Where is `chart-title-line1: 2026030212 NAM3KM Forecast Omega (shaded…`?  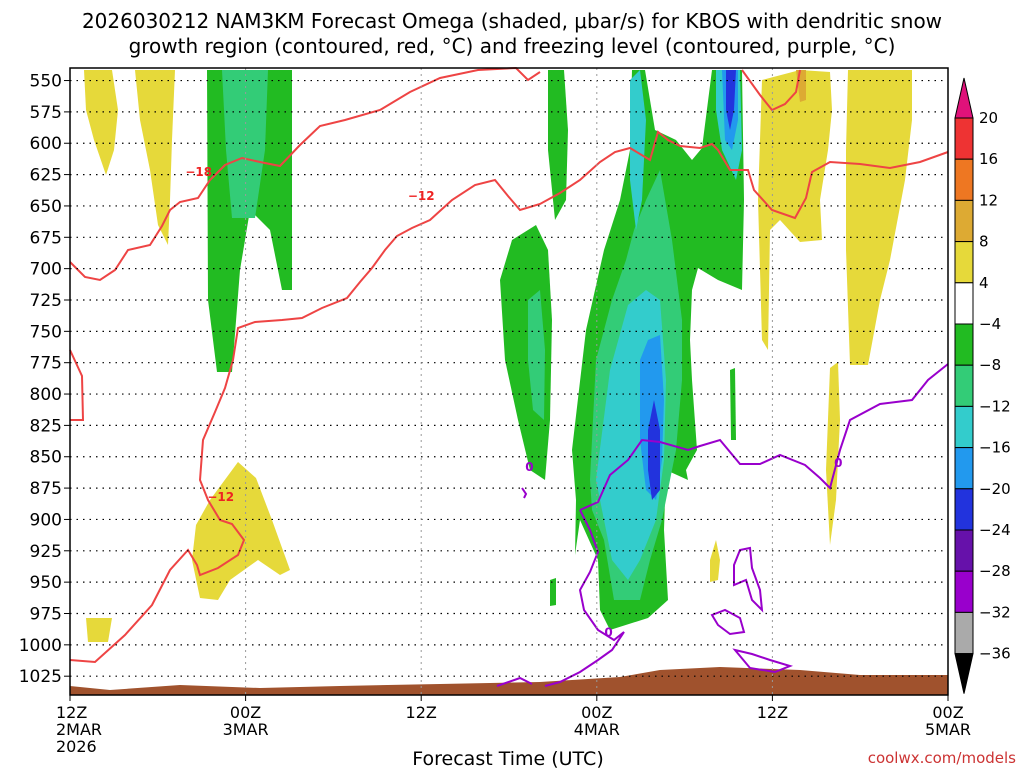 chart-title-line1: 2026030212 NAM3KM Forecast Omega (shaded… is located at coordinates (512, 21).